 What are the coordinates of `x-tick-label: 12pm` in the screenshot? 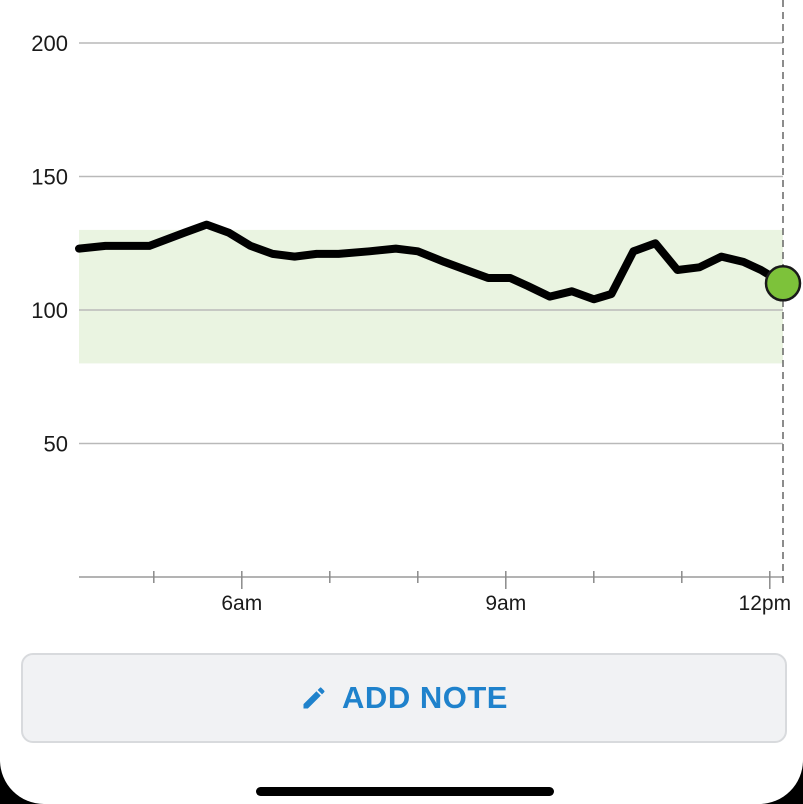 It's located at (765, 603).